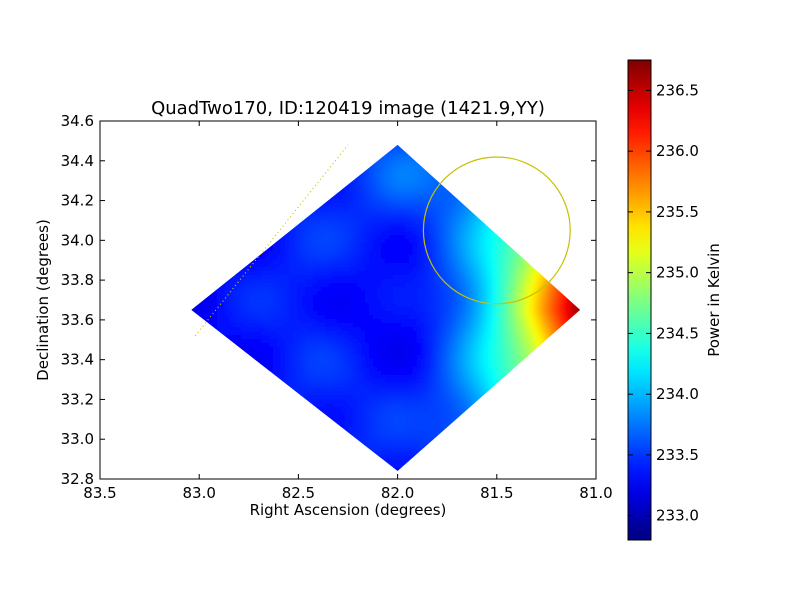 Image resolution: width=800 pixels, height=600 pixels. What do you see at coordinates (677, 273) in the screenshot?
I see `colorbar-tick-label: 235.0` at bounding box center [677, 273].